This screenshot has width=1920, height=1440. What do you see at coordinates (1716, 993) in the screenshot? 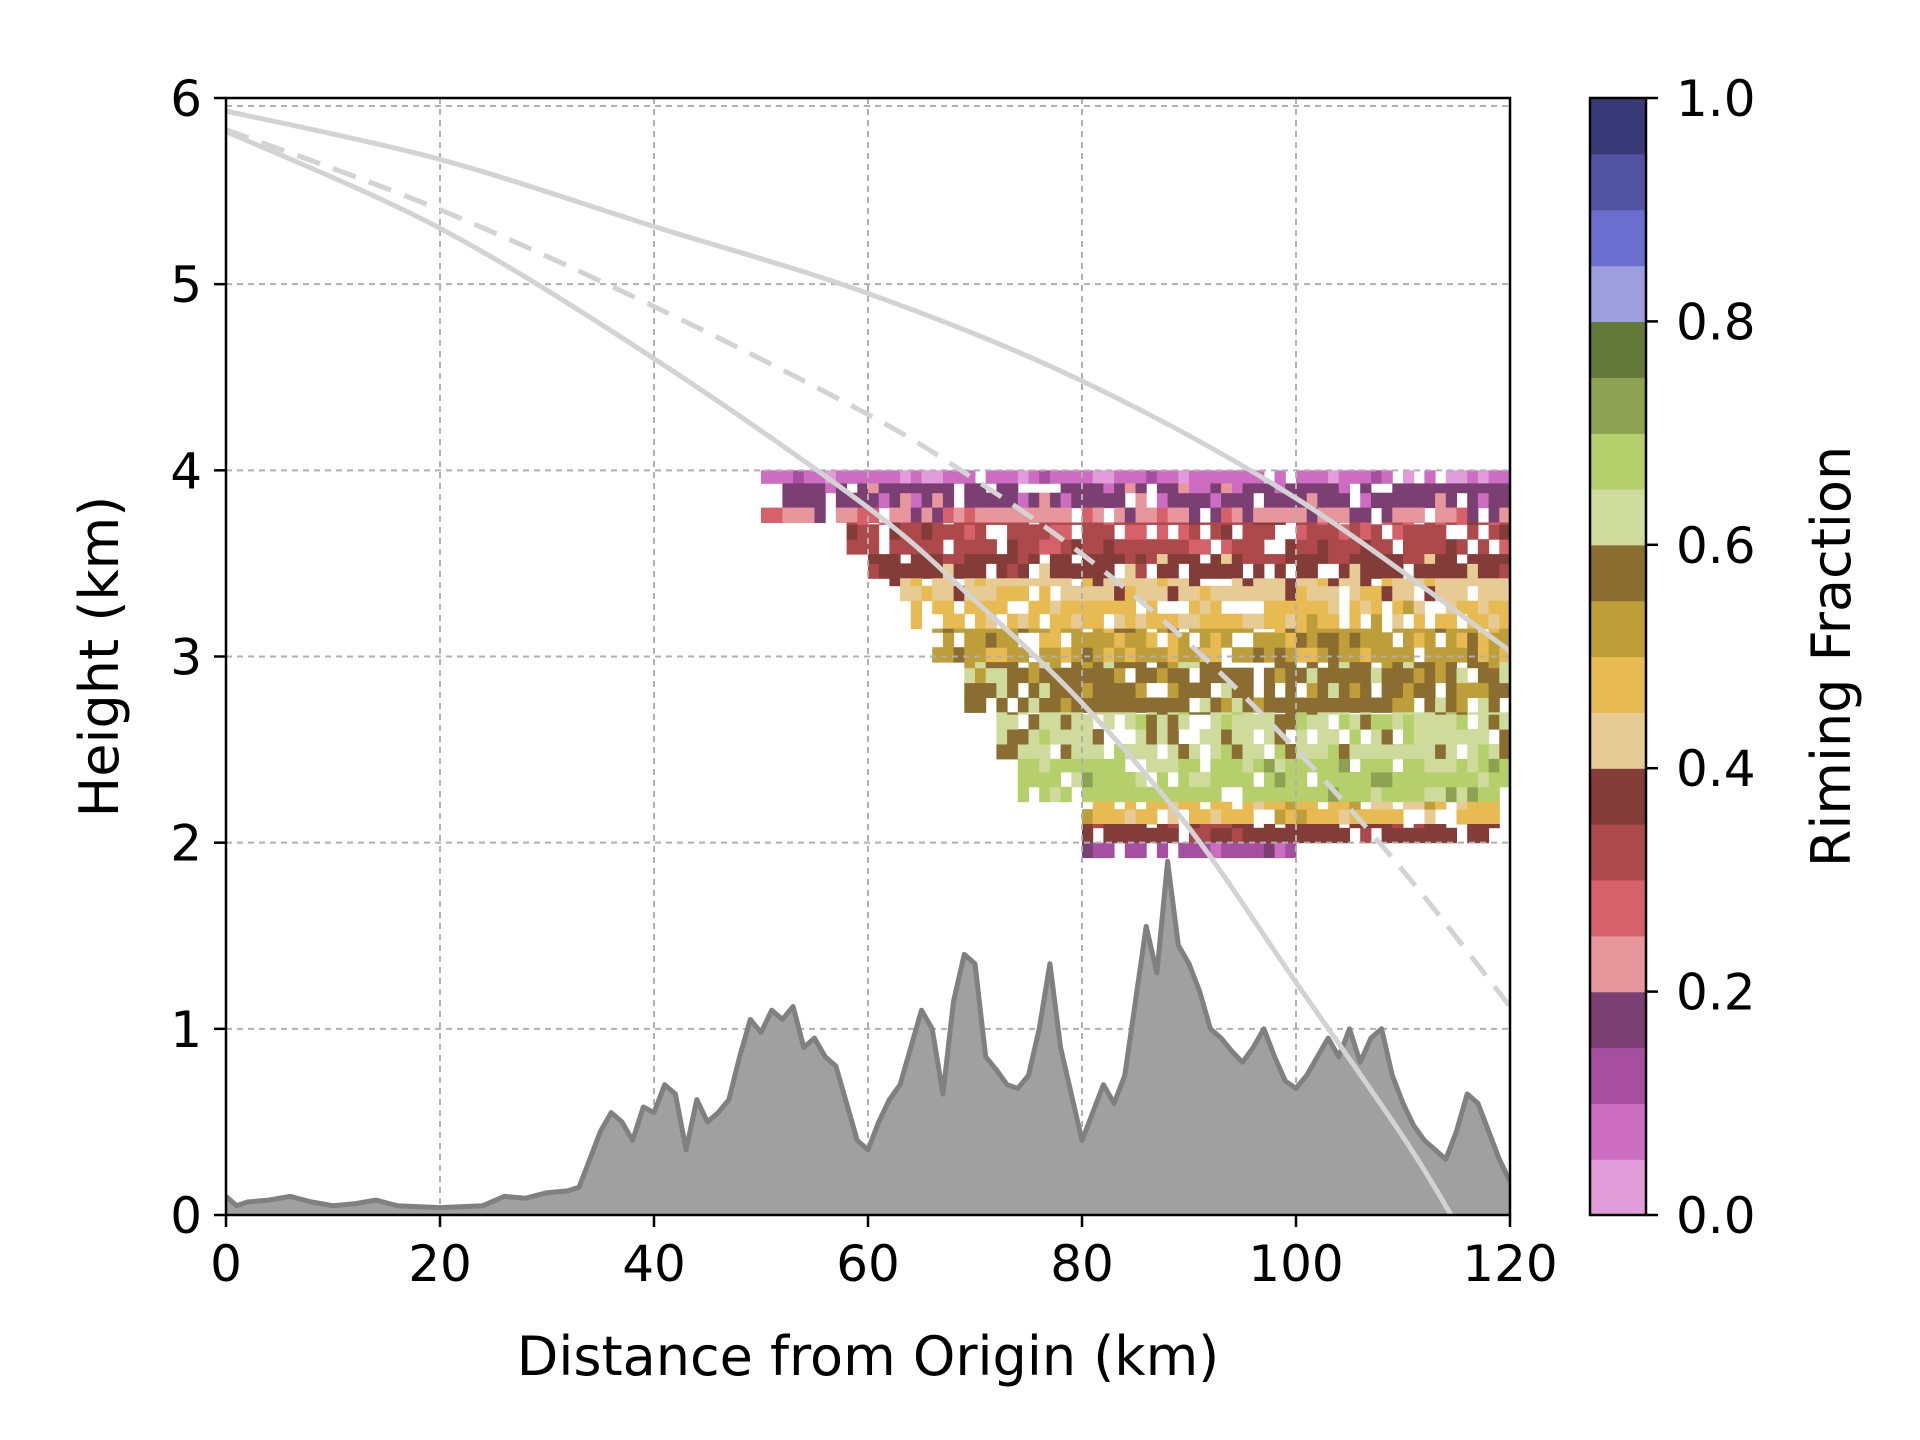
I see `colorbar-tick-label: 0.2` at bounding box center [1716, 993].